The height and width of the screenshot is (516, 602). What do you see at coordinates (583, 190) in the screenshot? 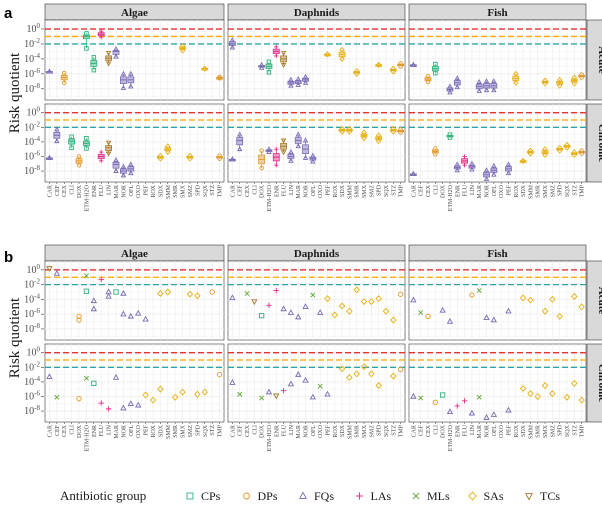
I see `x-tick-label: TMP` at bounding box center [583, 190].